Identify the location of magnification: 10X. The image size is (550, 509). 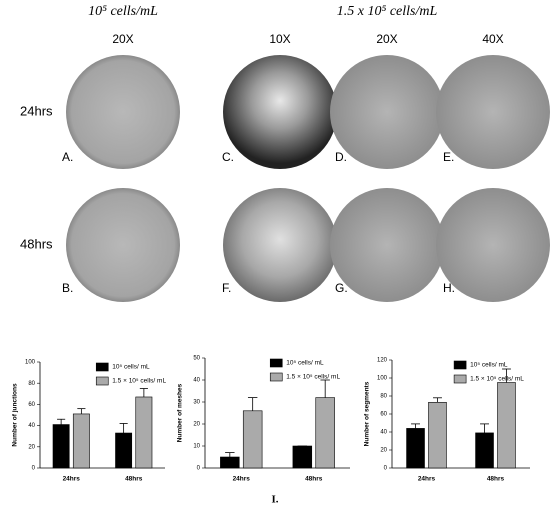
(279, 39).